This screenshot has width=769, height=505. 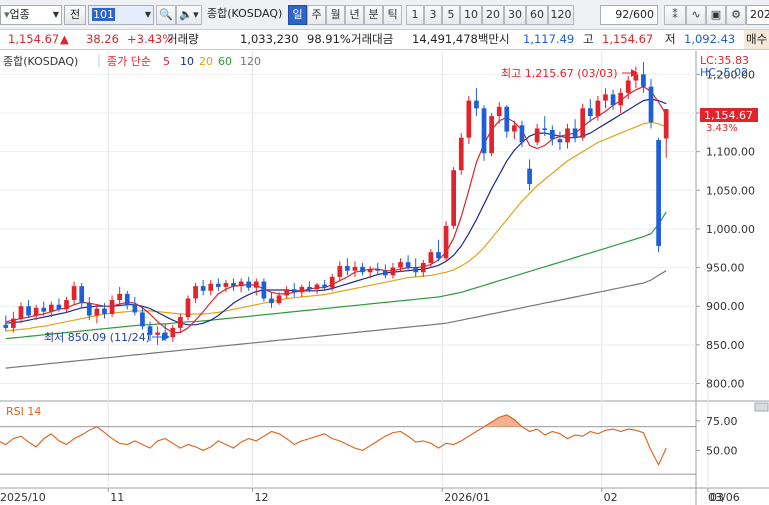 What do you see at coordinates (250, 61) in the screenshot?
I see `legend-ma120: 120` at bounding box center [250, 61].